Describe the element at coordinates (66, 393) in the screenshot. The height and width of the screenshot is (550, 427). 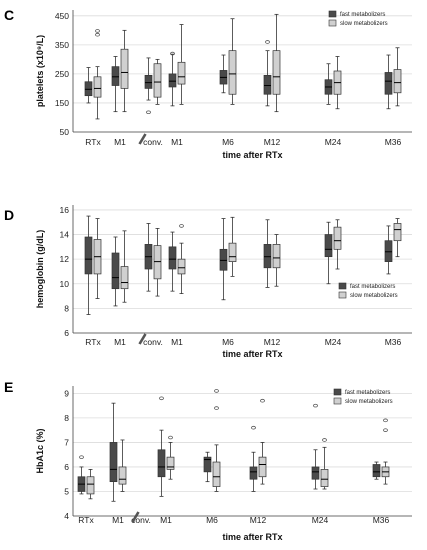
I see `y-tick-label: 9` at that location.